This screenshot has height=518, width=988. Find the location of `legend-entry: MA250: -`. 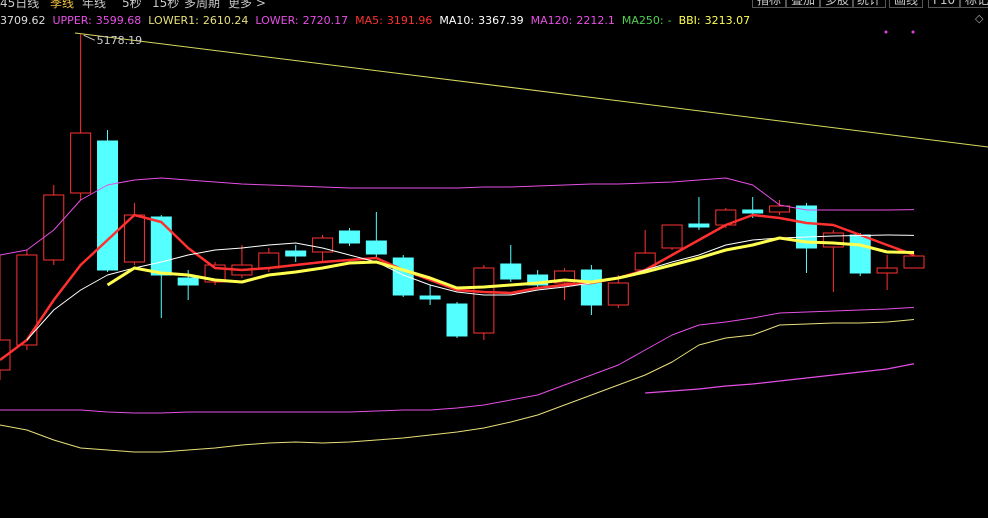

legend-entry: MA250: - is located at coordinates (647, 20).